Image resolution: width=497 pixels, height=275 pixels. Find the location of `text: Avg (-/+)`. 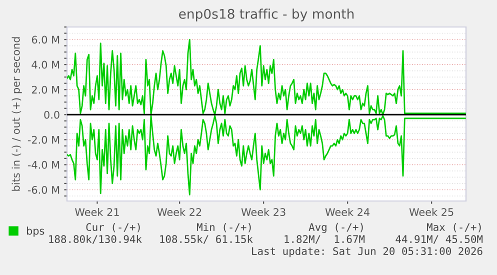

text: Avg (-/+) is located at coordinates (335, 228).